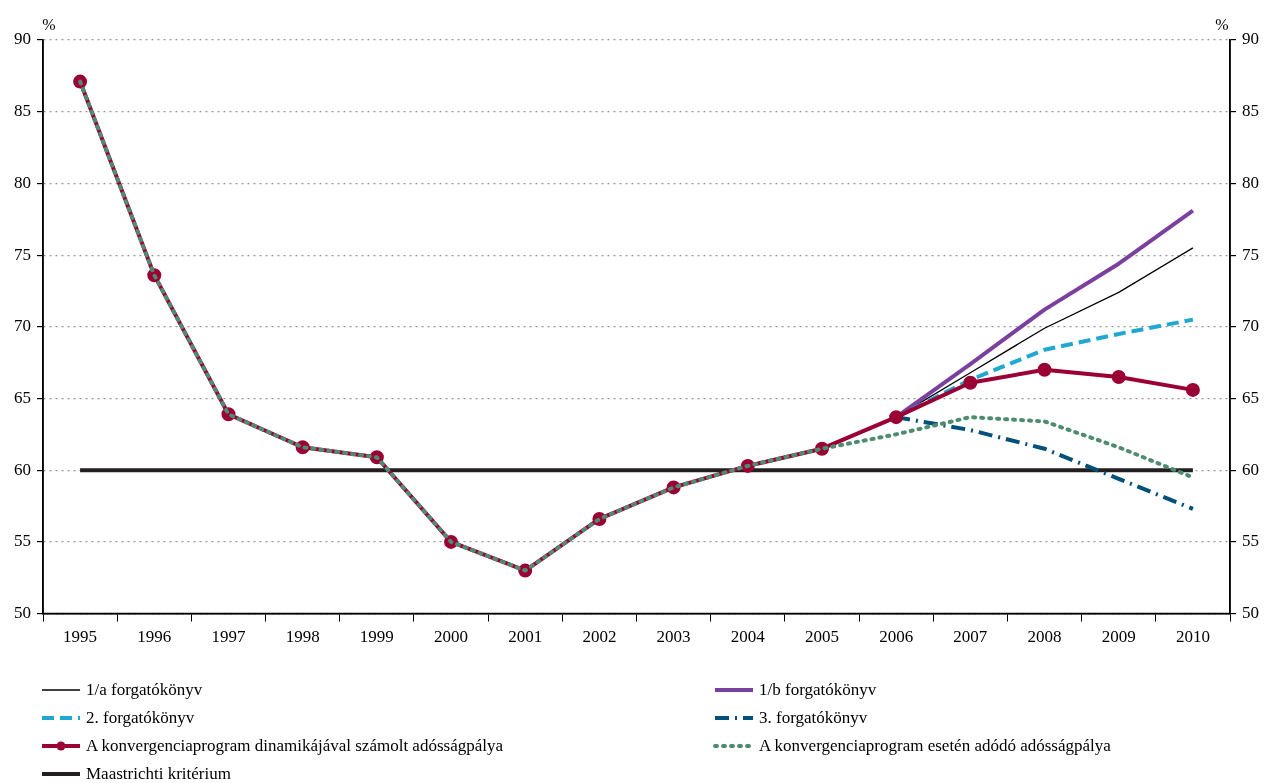 The image size is (1275, 783). What do you see at coordinates (22, 541) in the screenshot?
I see `y-tick-label: 55` at bounding box center [22, 541].